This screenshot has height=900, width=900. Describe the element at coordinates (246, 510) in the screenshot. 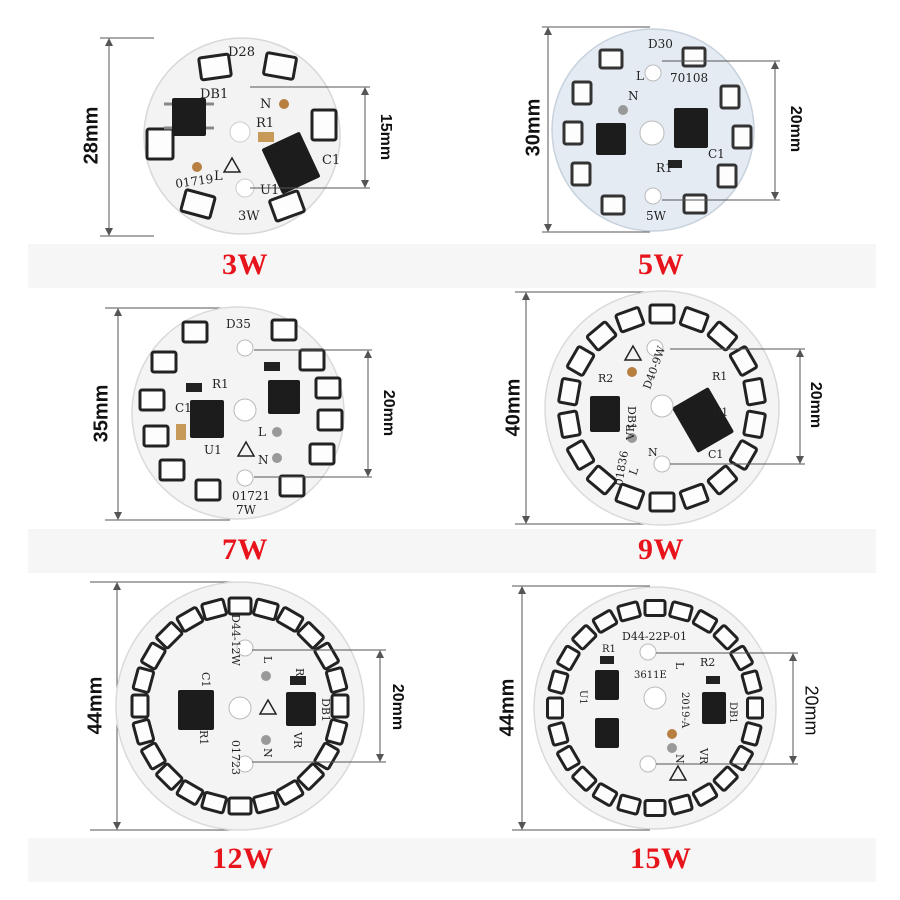

I see `silk-label: 7W` at that location.